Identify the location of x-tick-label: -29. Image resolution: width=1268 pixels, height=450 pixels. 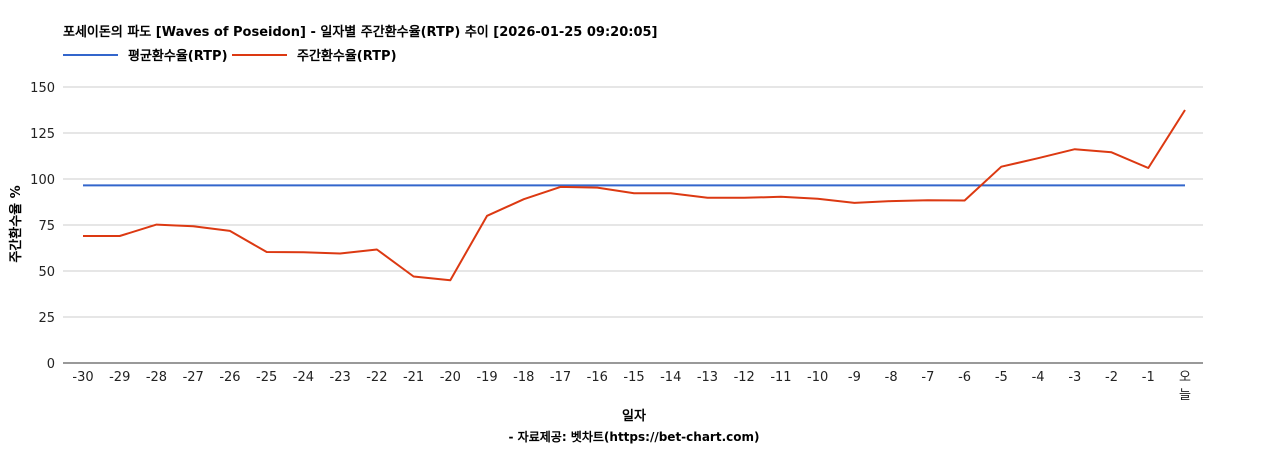
(119, 377).